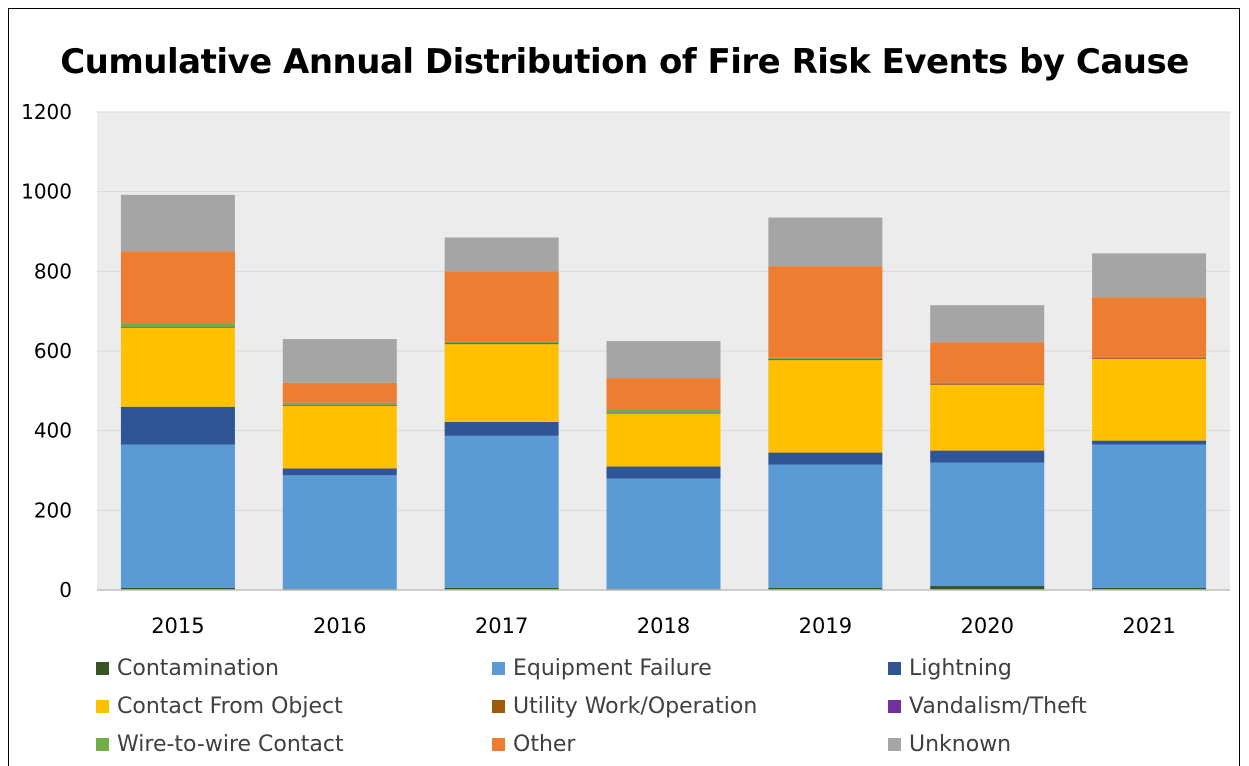  I want to click on y-tick-label: 1200, so click(46, 112).